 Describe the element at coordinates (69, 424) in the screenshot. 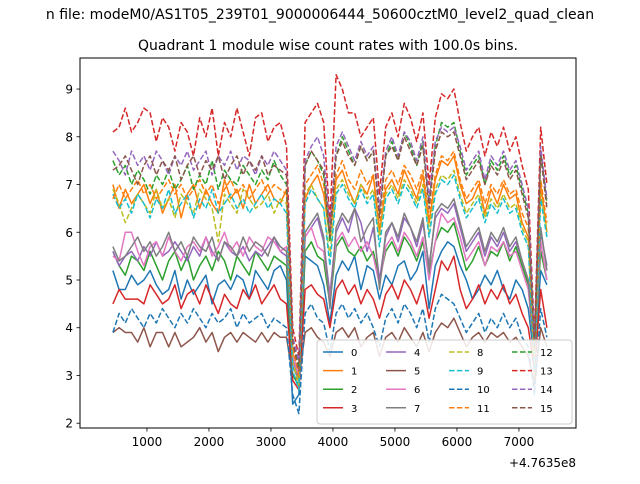

I see `y-tick-label: 2` at that location.